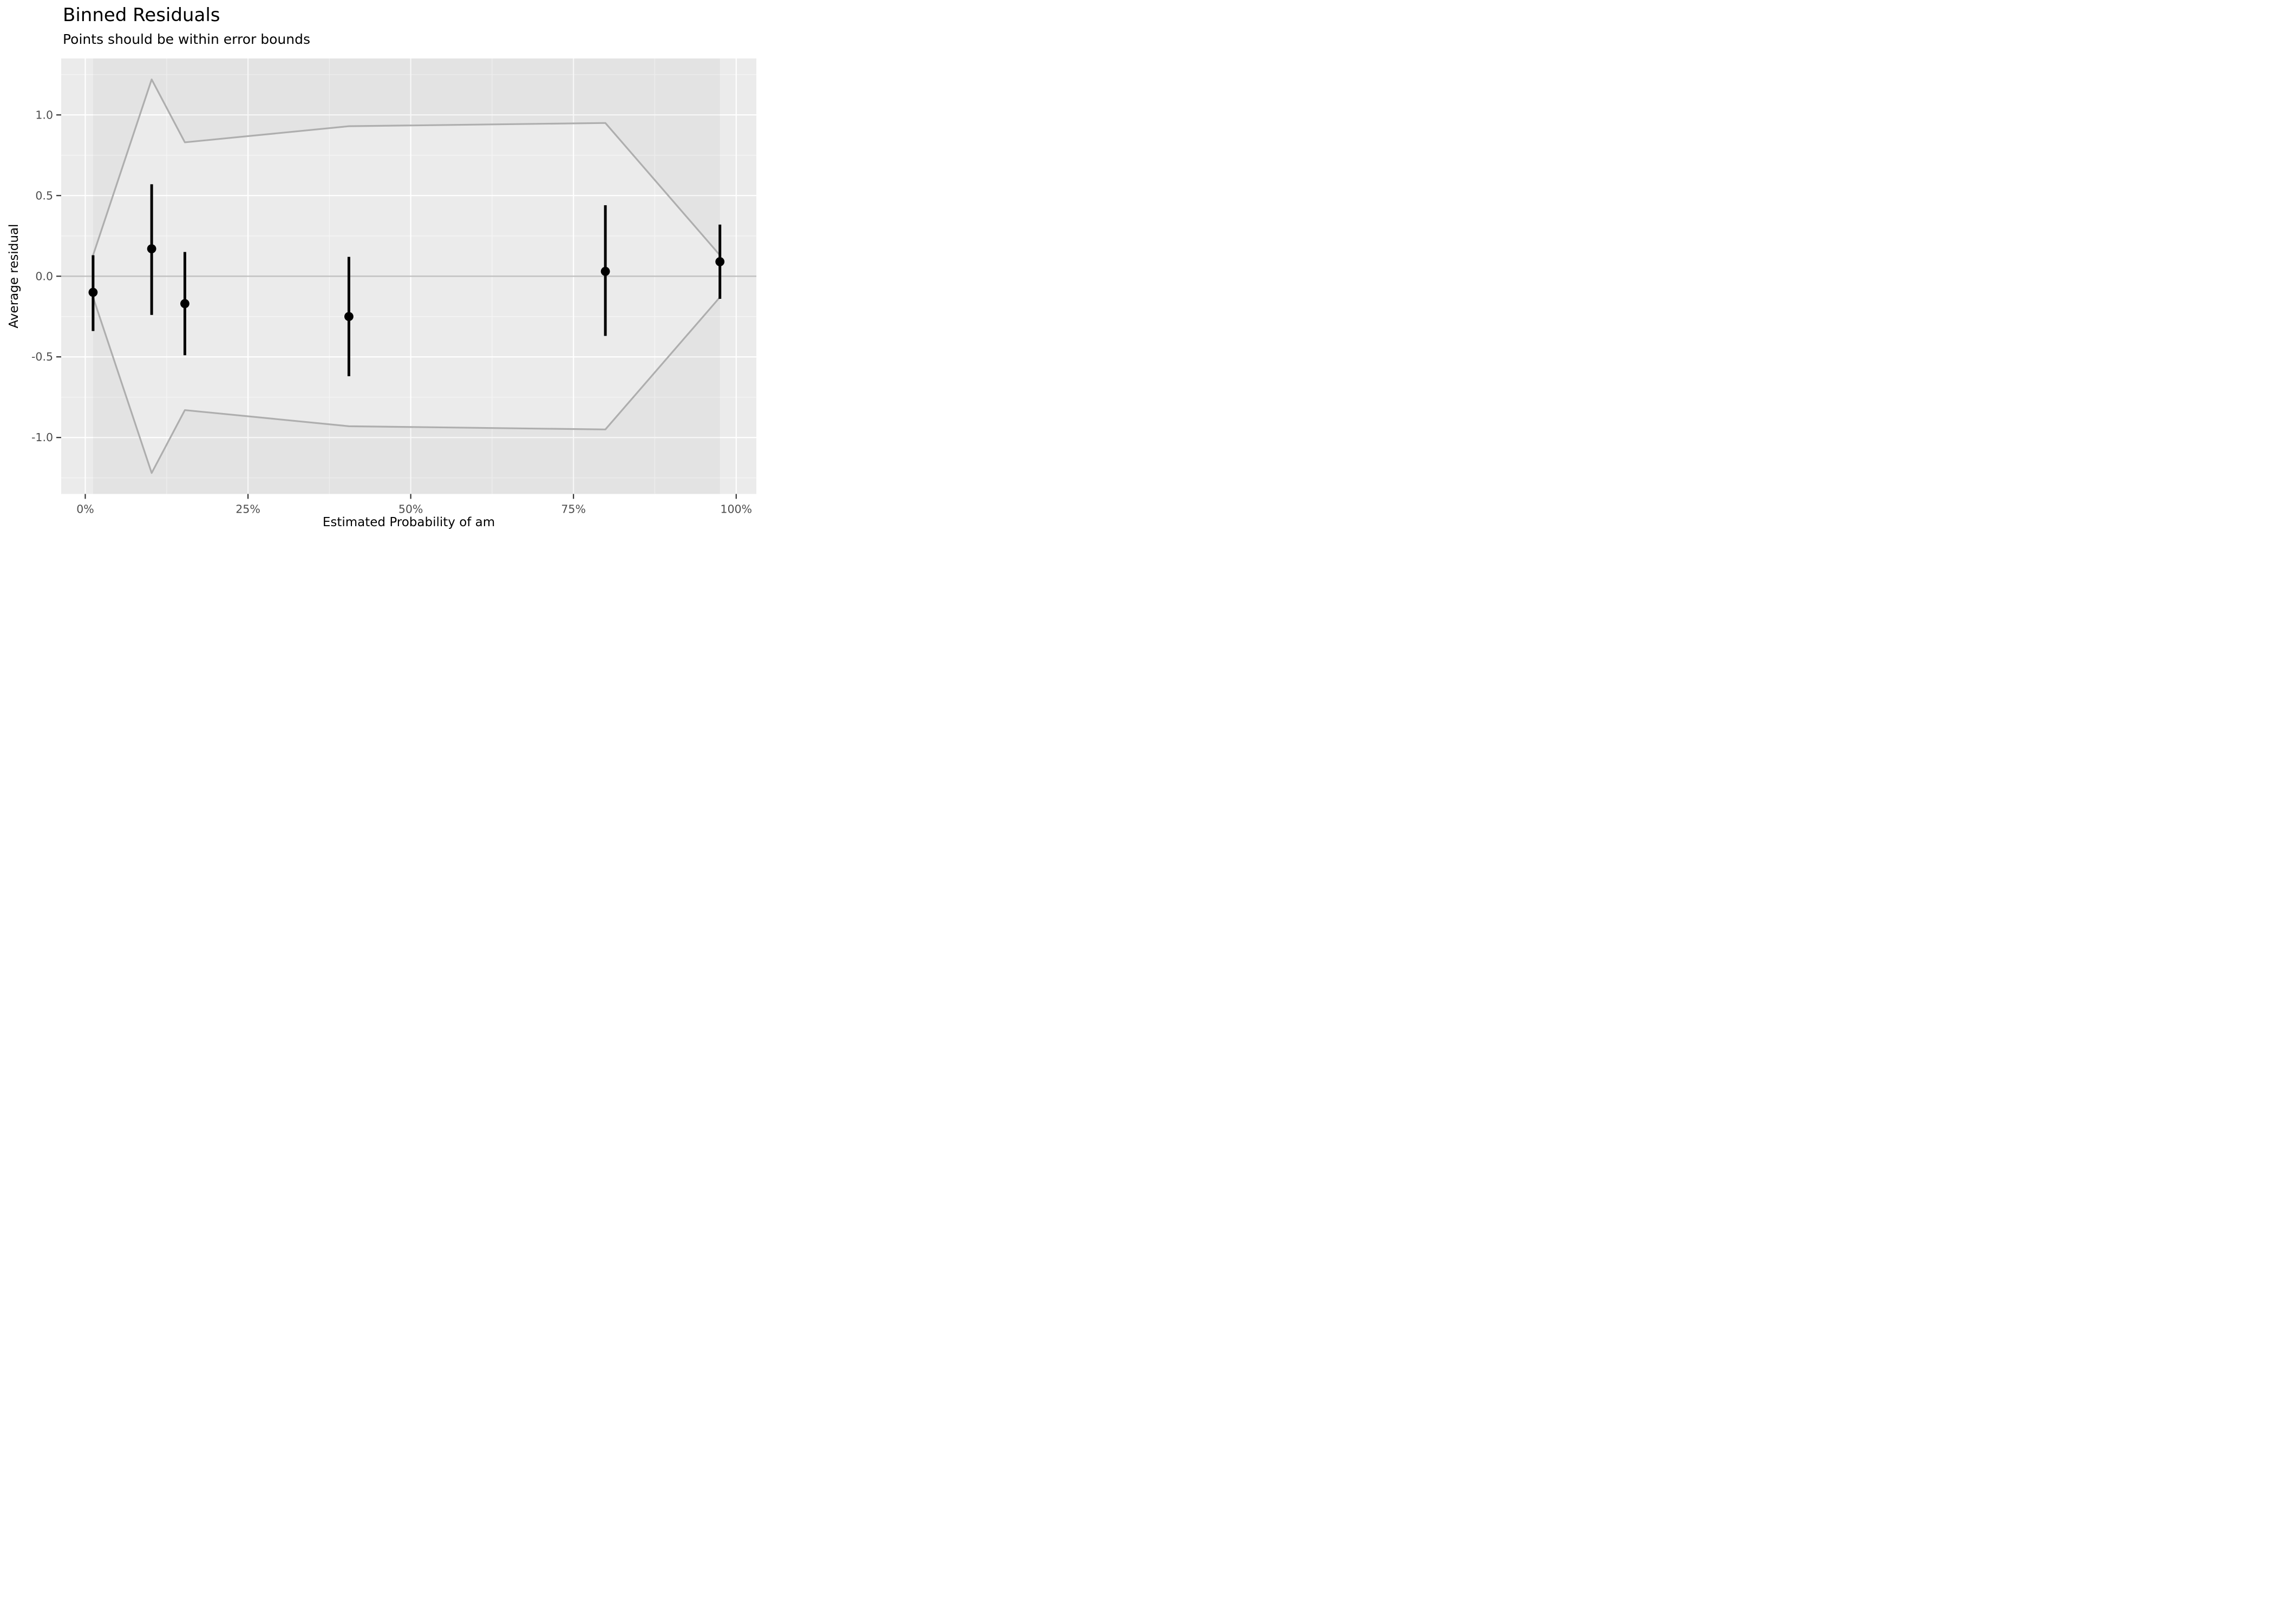 The image size is (2274, 1624). I want to click on chart-title: Binned Residuals, so click(142, 15).